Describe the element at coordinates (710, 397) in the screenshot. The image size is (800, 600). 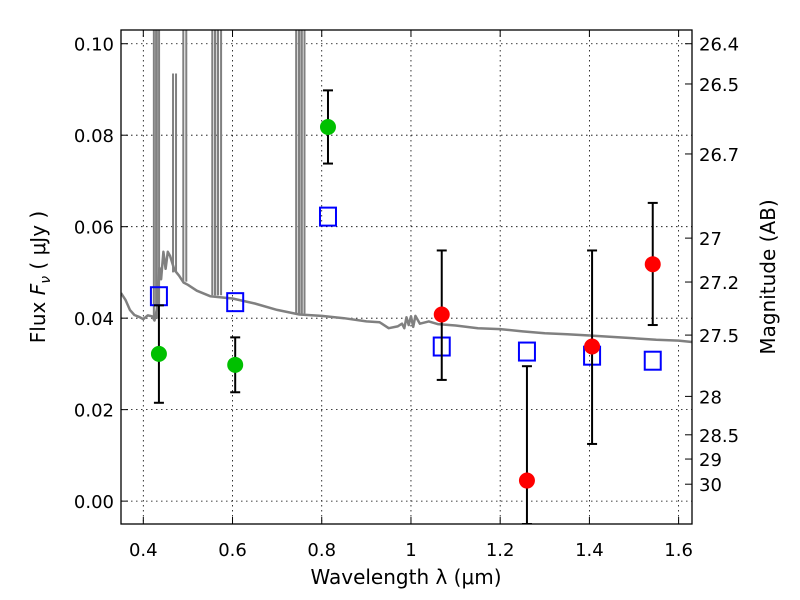
I see `magnitude-tick-label: 28` at that location.